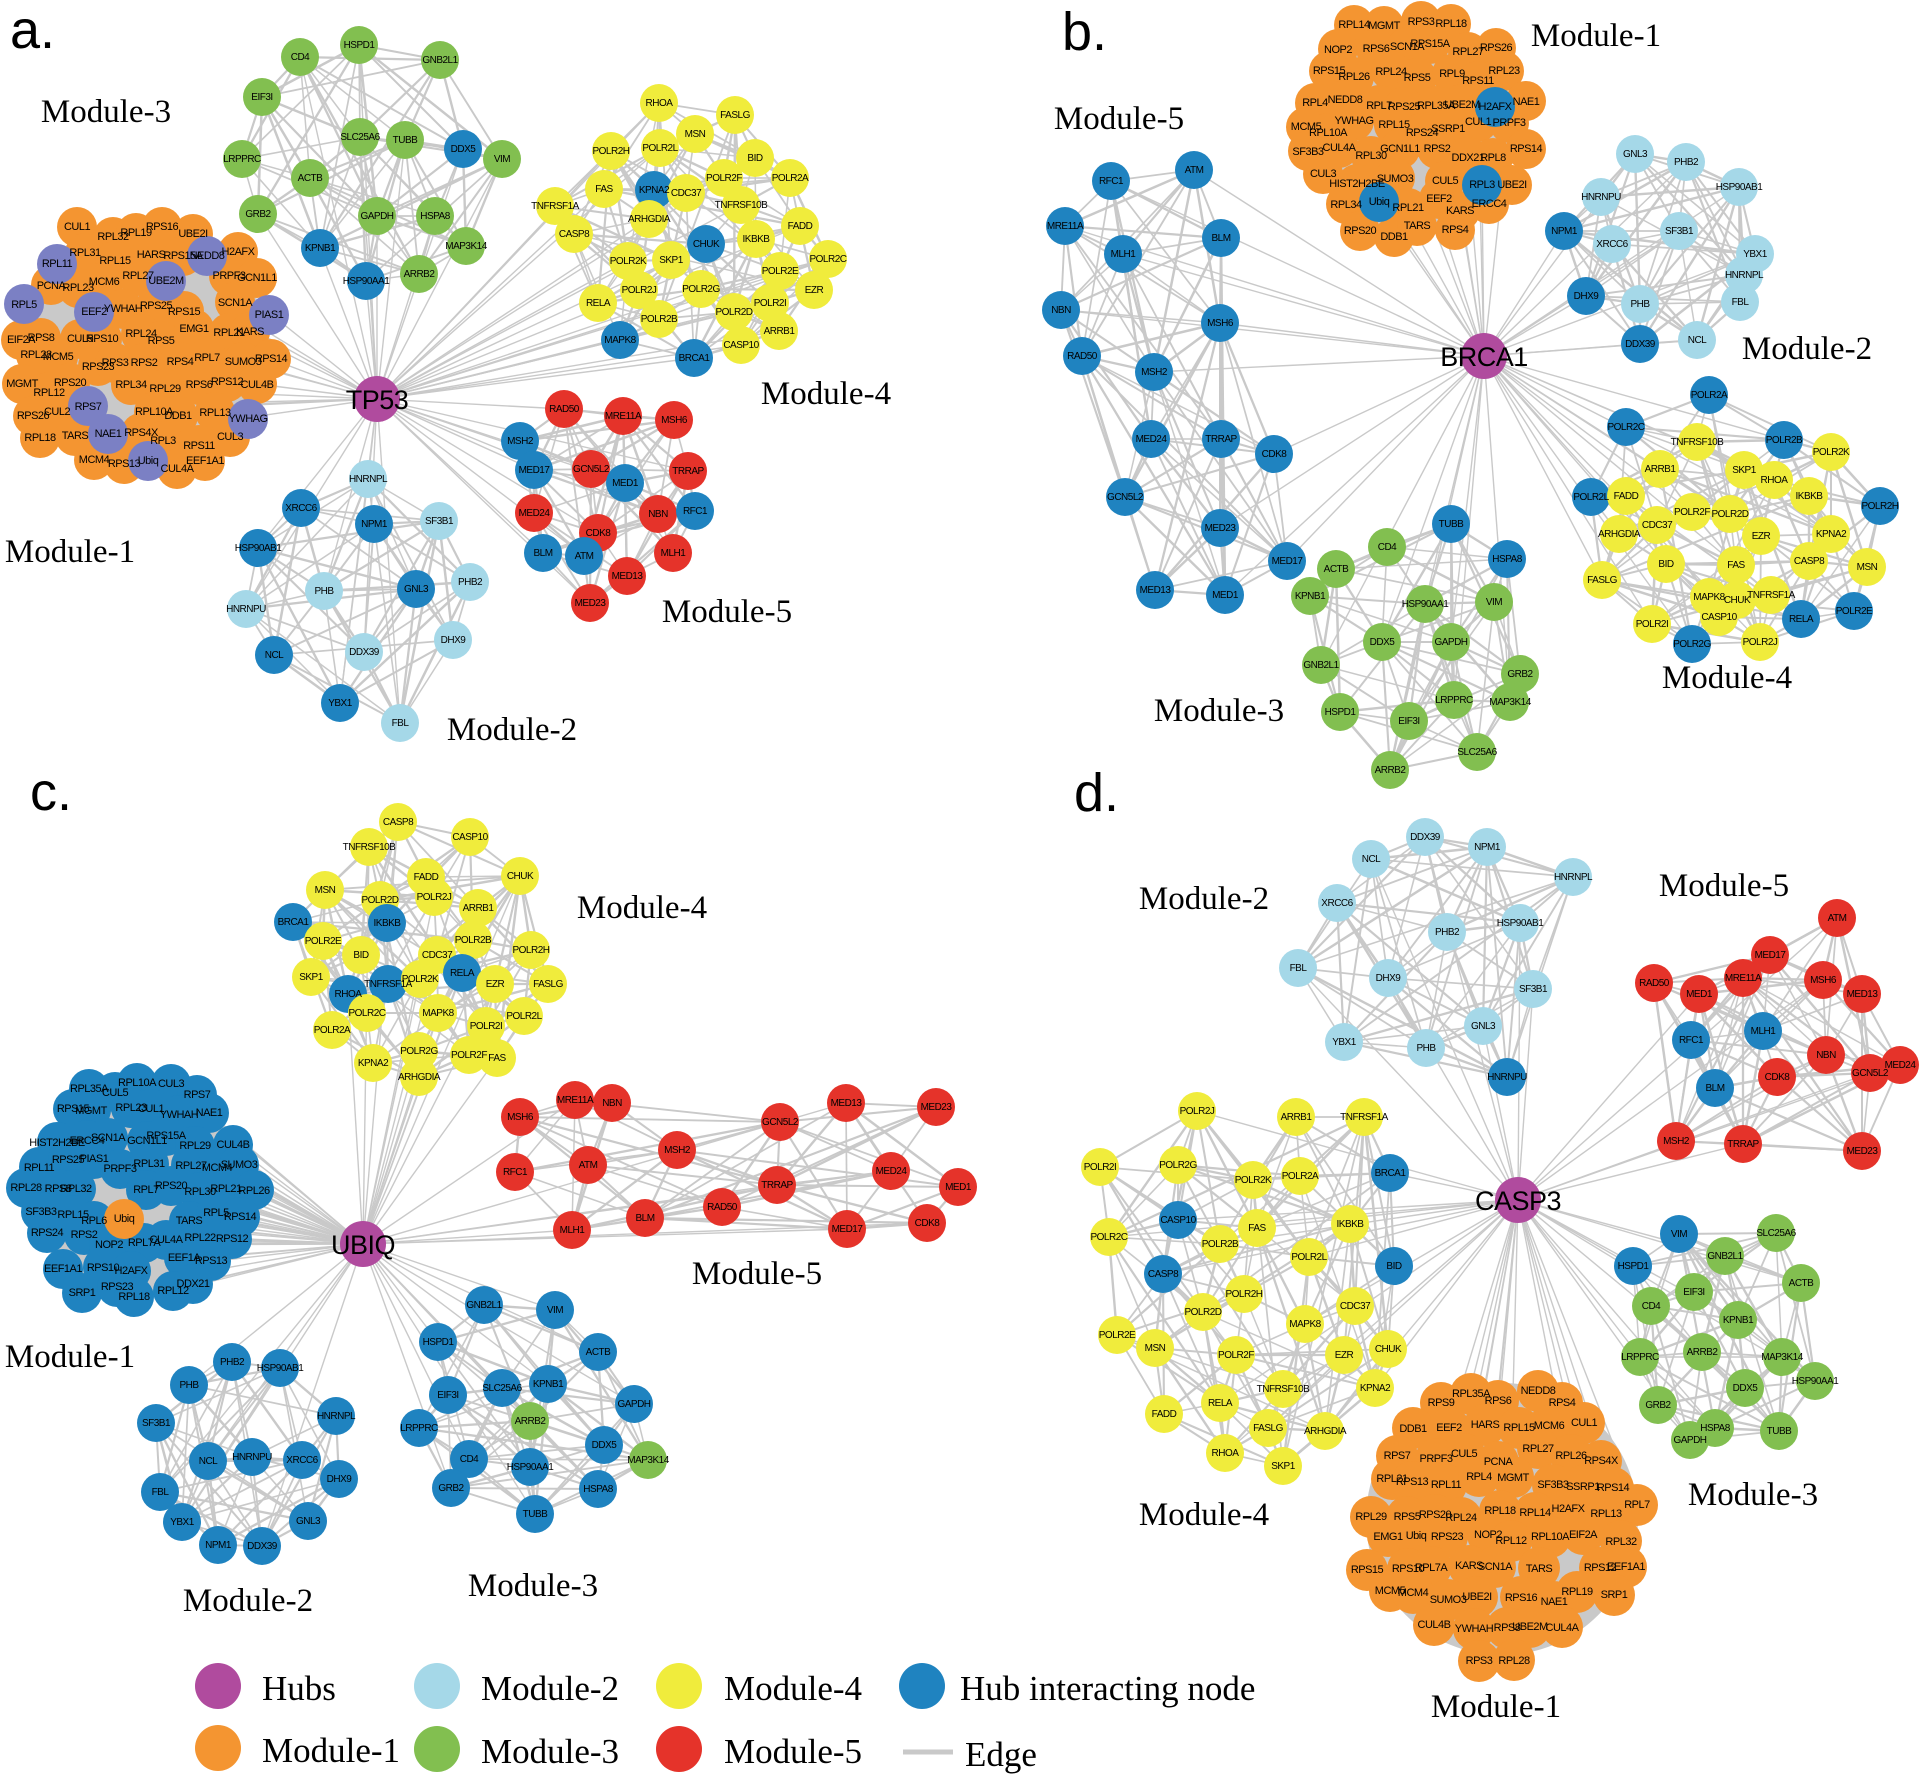 Image resolution: width=1923 pixels, height=1775 pixels. Describe the element at coordinates (1357, 184) in the screenshot. I see `svg-text: HIST2H2BE` at that location.